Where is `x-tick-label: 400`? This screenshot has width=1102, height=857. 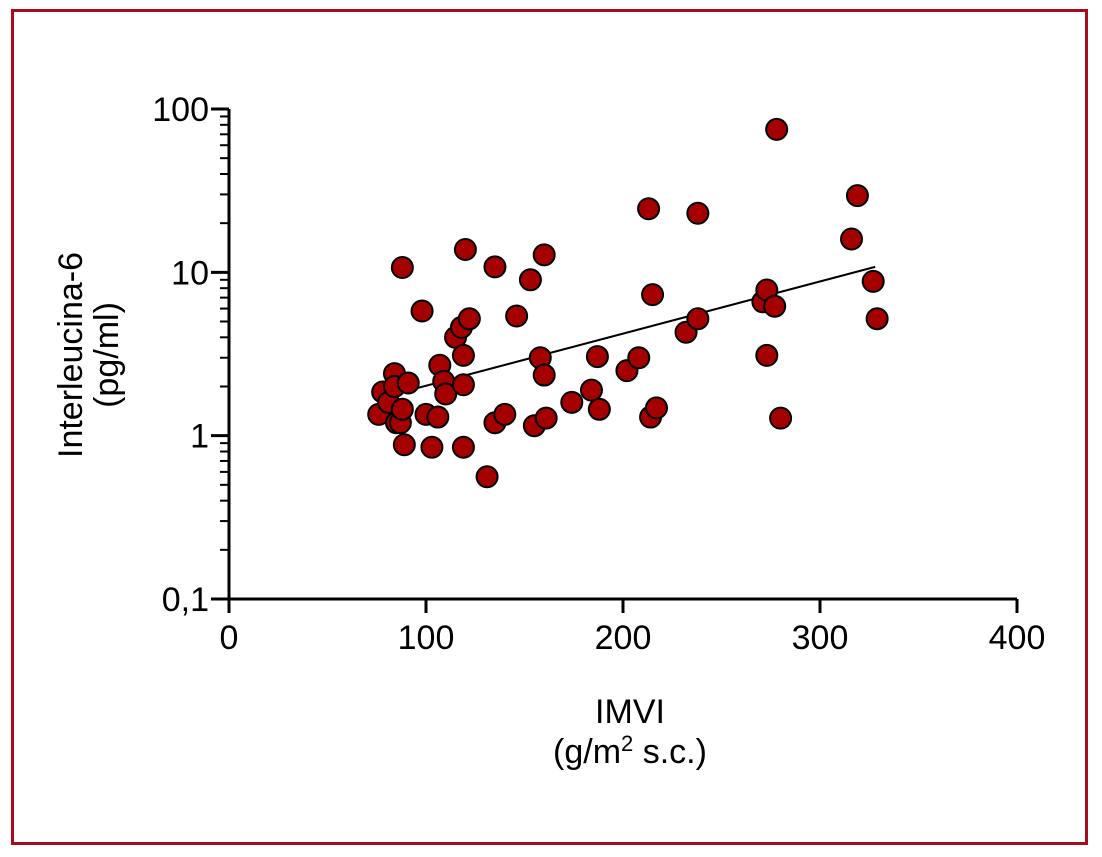 x-tick-label: 400 is located at coordinates (1017, 638).